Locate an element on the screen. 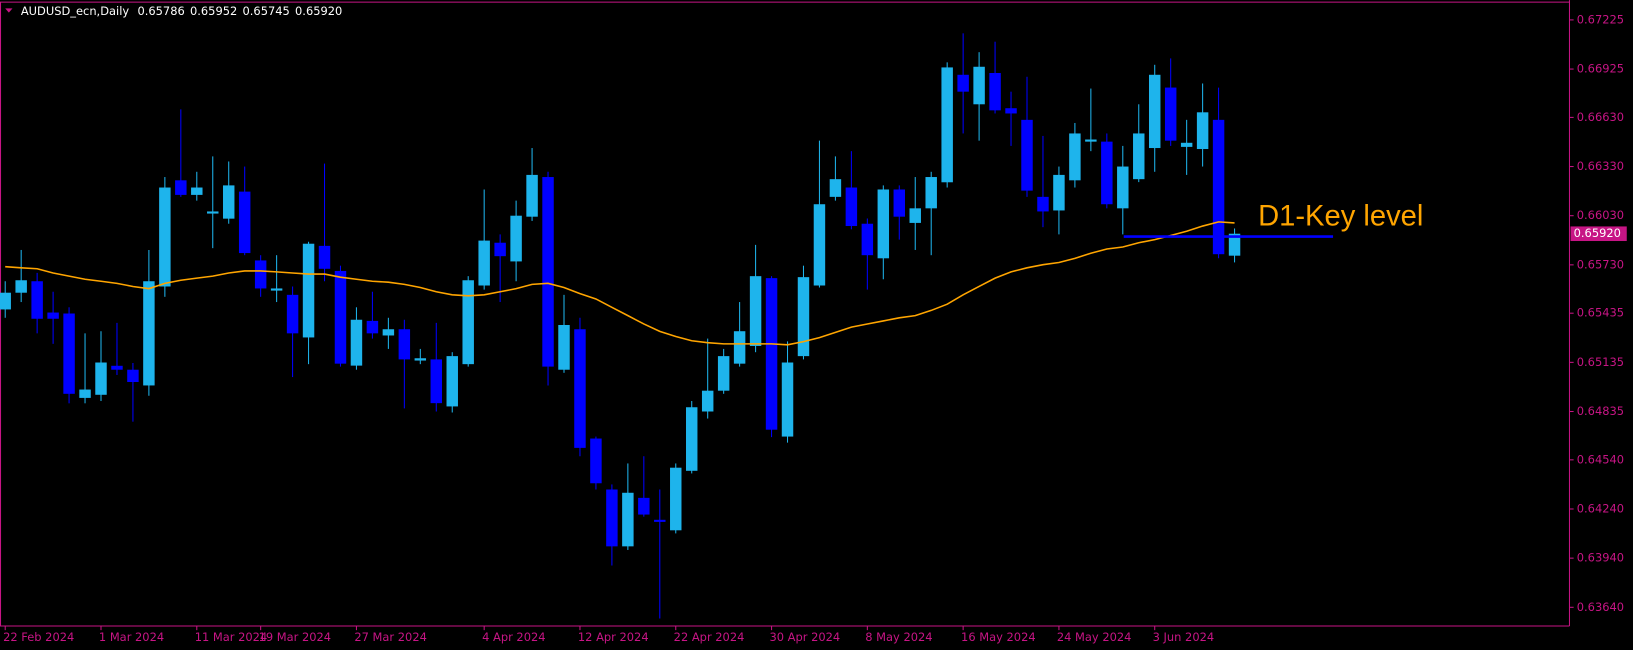 The image size is (1633, 650). y-tick-label: 0.66925 is located at coordinates (1600, 69).